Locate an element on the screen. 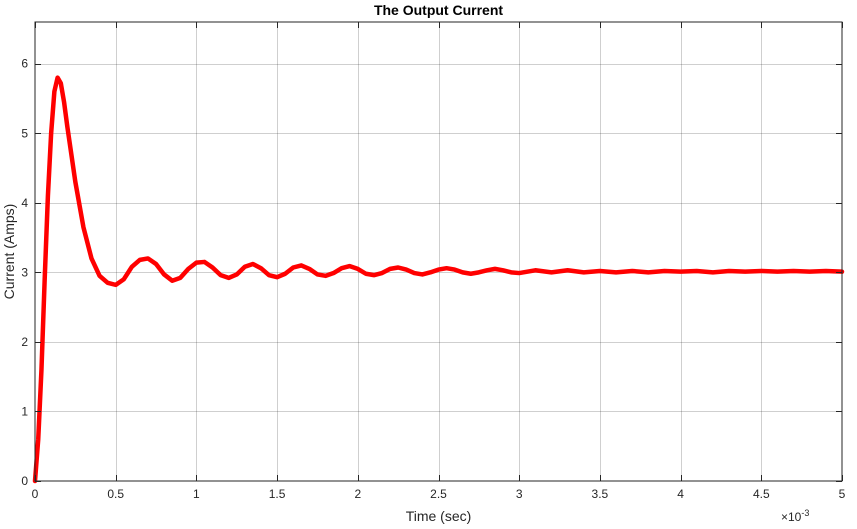  x-tick-label: 5 is located at coordinates (842, 494).